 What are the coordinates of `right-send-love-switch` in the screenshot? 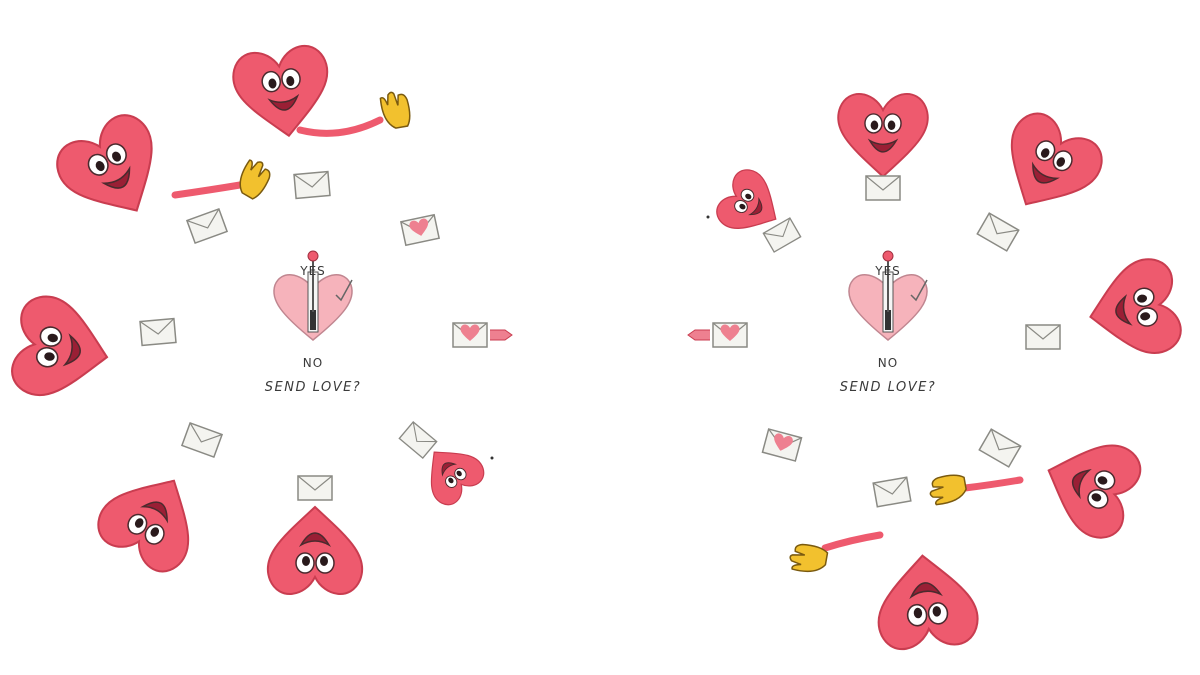 It's located at (888, 295).